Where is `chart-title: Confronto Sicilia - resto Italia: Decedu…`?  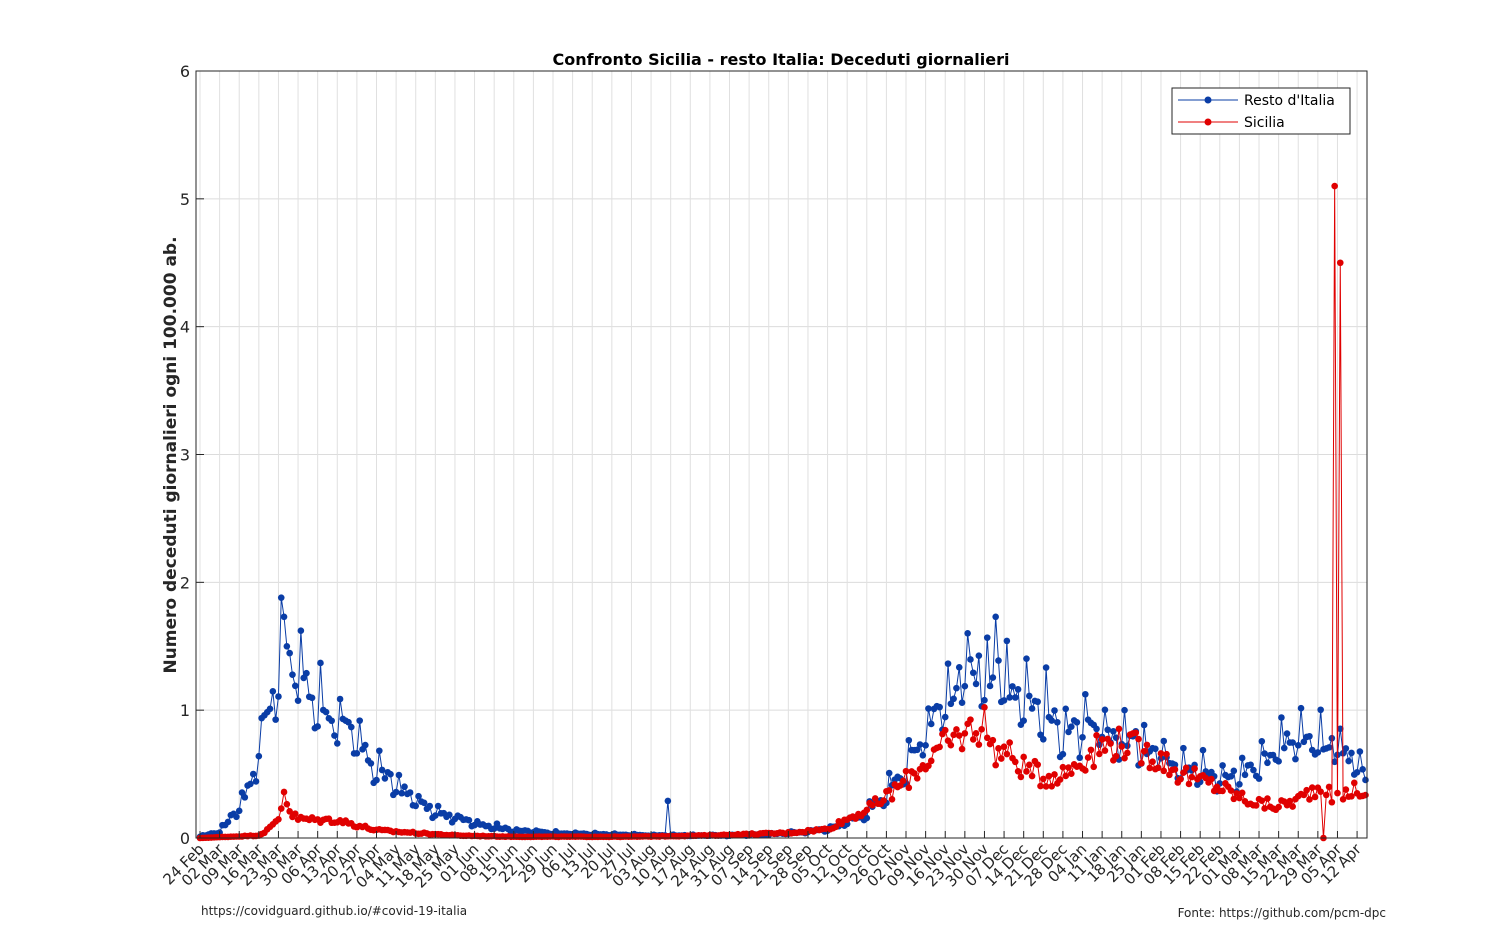 chart-title: Confronto Sicilia - resto Italia: Decedu… is located at coordinates (781, 59).